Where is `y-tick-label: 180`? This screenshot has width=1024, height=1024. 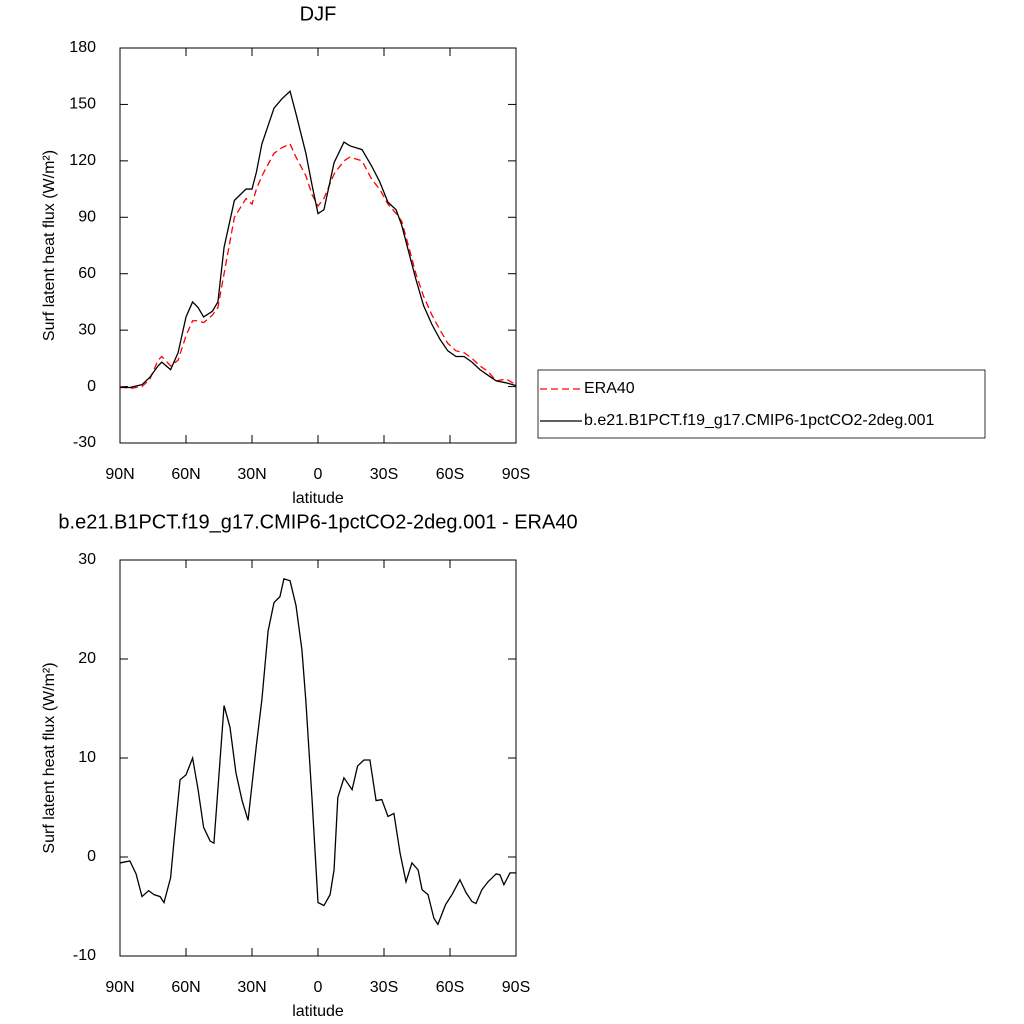
y-tick-label: 180 is located at coordinates (82, 47).